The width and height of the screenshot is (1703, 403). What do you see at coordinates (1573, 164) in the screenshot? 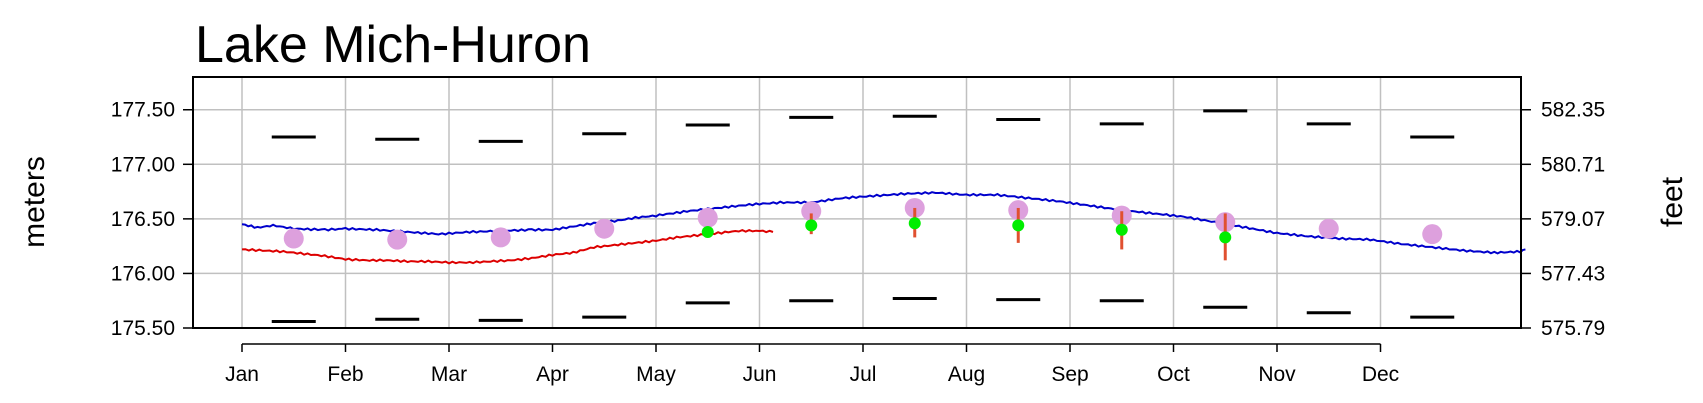
I see `y2-tick-label: 580.71` at bounding box center [1573, 164].